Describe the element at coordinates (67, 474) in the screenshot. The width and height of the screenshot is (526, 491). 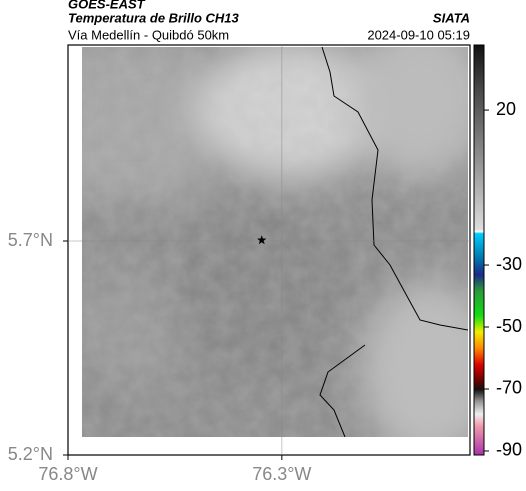
I see `x-tick-label: 76.8°W` at that location.